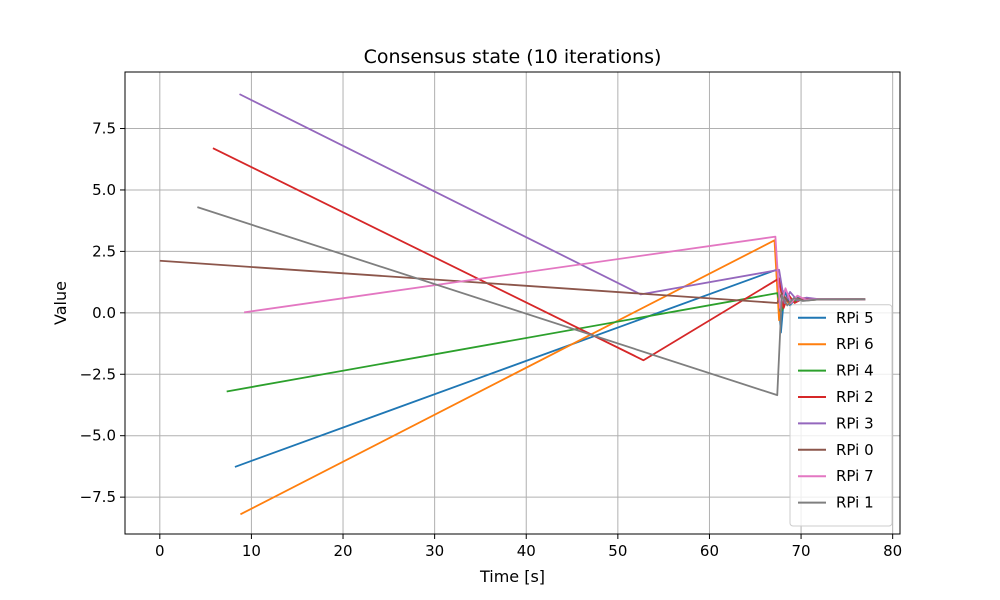 This screenshot has width=1000, height=600. I want to click on x-axis-title: Time [s], so click(512, 576).